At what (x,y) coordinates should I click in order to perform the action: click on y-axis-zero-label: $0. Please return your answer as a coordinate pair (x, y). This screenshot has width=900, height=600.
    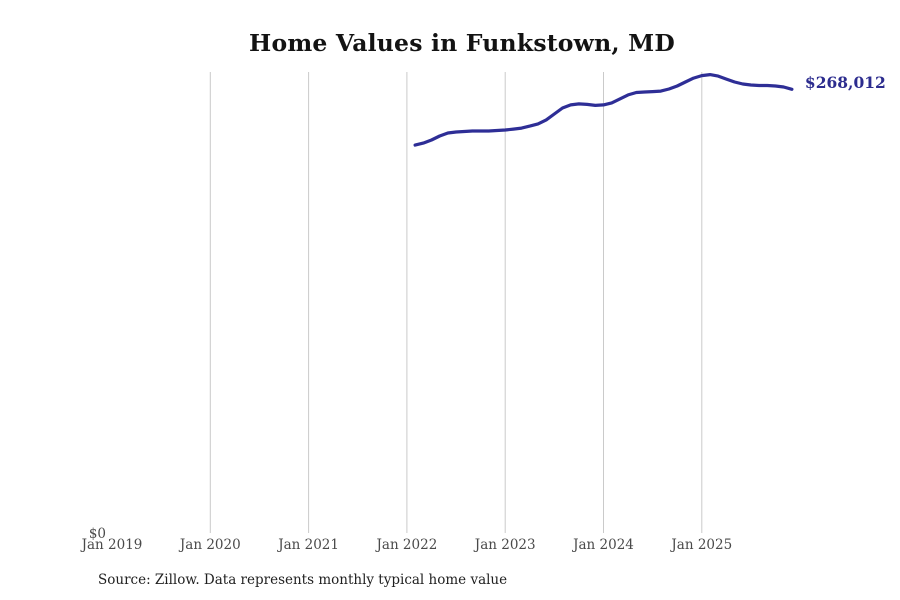
    Looking at the image, I should click on (97, 534).